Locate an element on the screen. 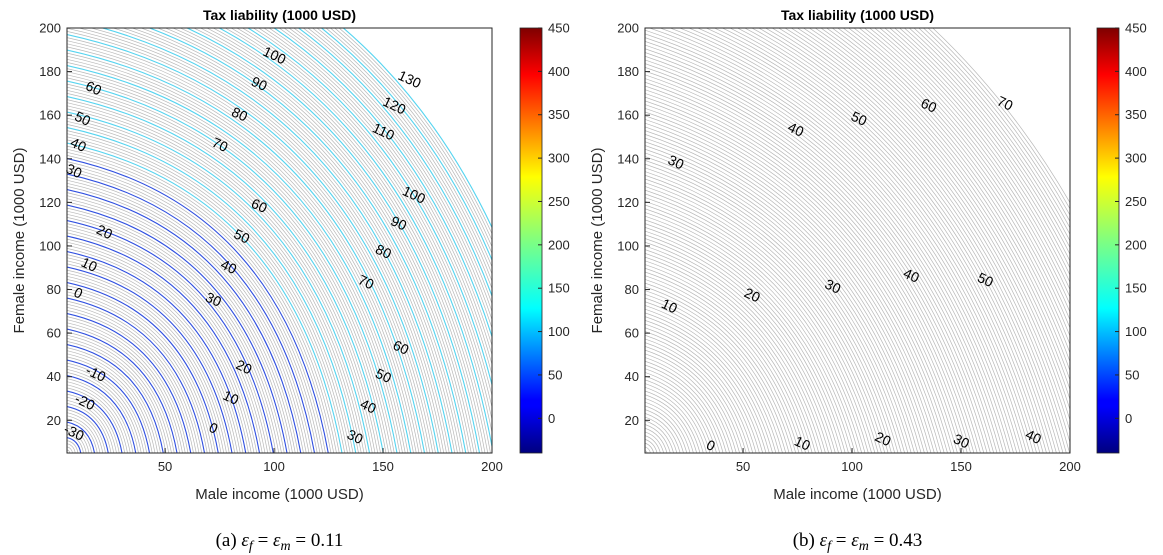 This screenshot has height=555, width=1163. contour-label: -10 is located at coordinates (95, 373).